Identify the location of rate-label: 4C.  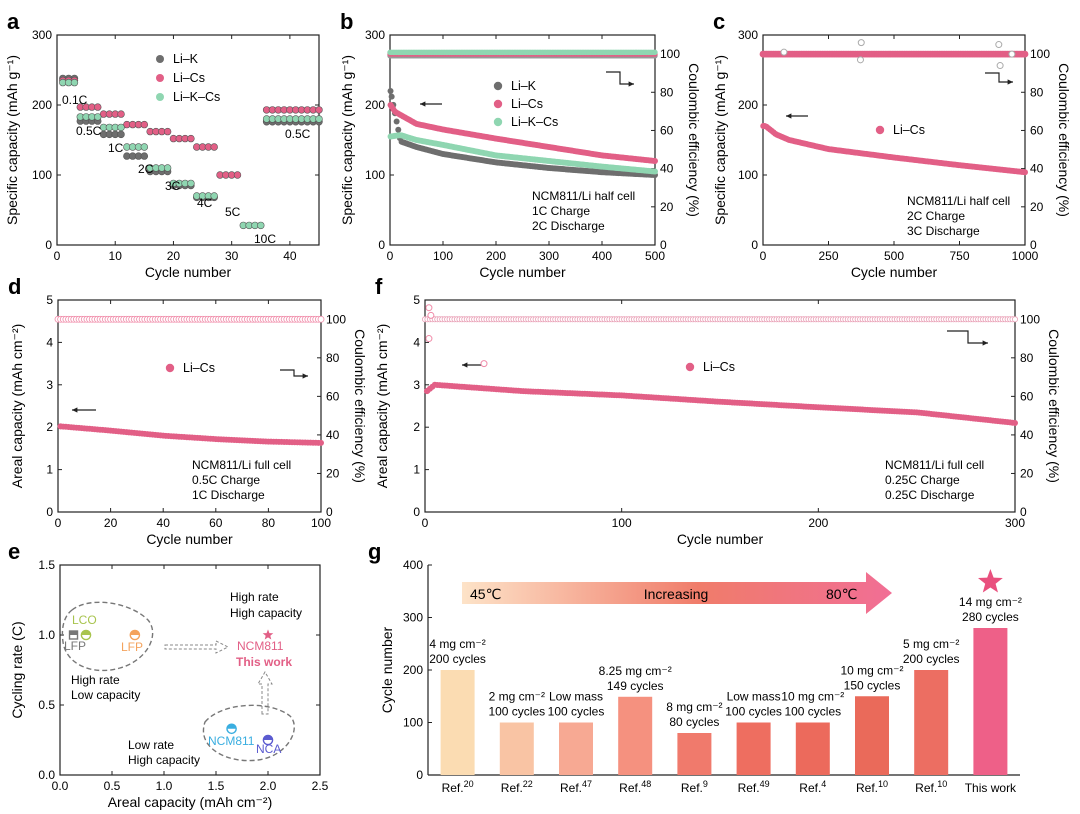
(205, 203).